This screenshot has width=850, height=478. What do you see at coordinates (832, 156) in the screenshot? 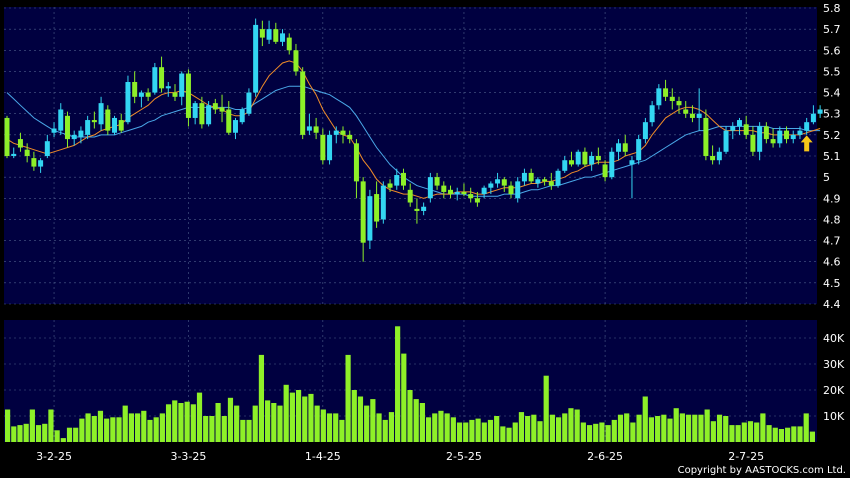
I see `price-tick-label: 5.1` at bounding box center [832, 156].